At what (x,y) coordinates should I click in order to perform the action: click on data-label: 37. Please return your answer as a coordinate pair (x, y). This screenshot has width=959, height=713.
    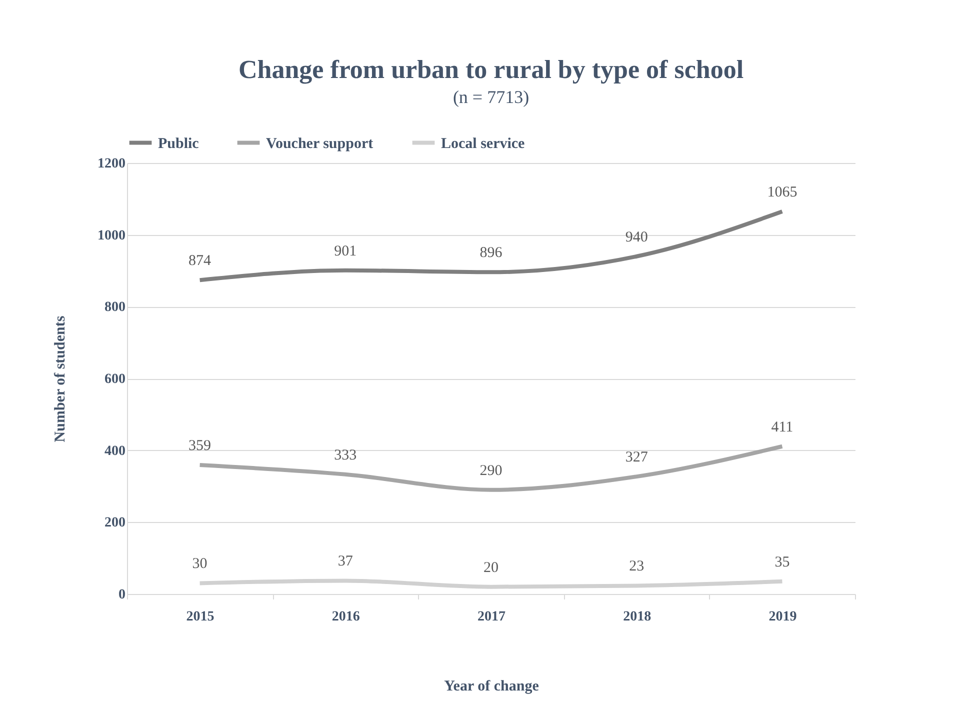
    Looking at the image, I should click on (346, 562).